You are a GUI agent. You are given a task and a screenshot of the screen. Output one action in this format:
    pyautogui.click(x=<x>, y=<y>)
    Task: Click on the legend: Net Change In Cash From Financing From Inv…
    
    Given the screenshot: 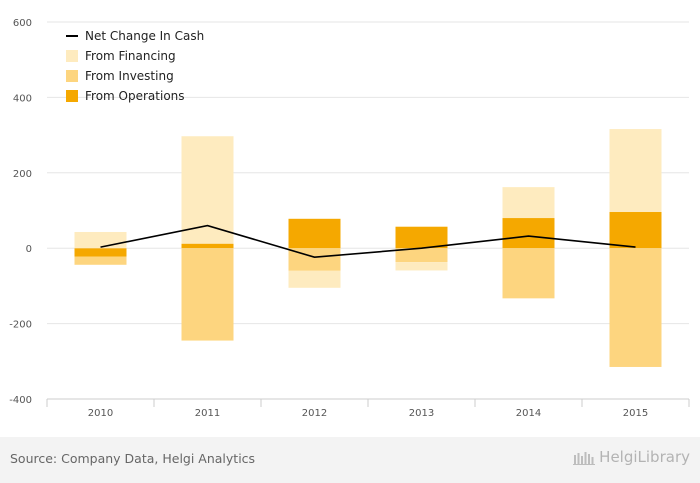 What is the action you would take?
    pyautogui.click(x=135, y=66)
    